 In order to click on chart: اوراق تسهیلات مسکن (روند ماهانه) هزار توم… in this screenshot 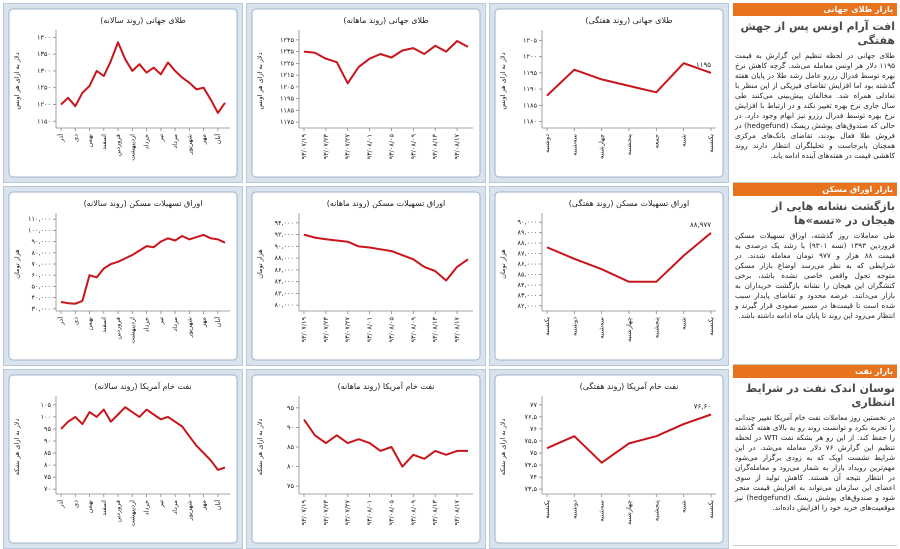, I will do `click(366, 276)`.